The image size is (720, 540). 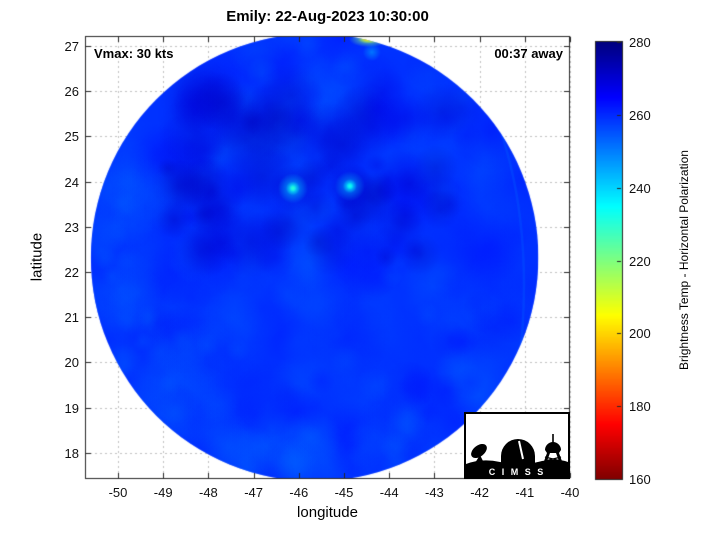 I want to click on x-tick-label: -43, so click(x=434, y=492).